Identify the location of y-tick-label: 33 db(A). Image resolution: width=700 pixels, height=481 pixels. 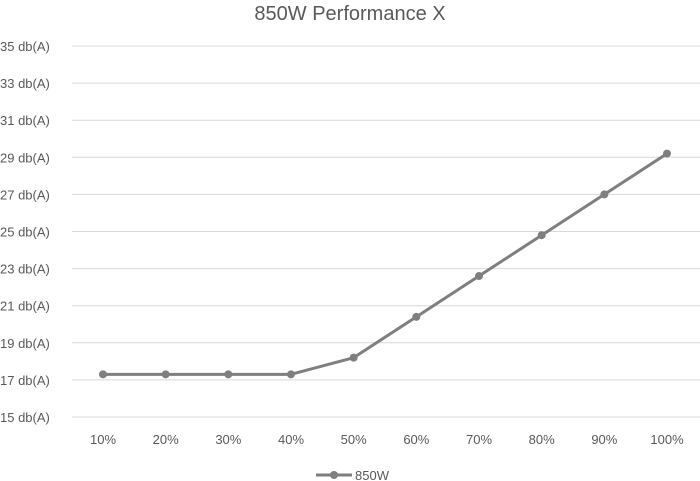
(25, 83).